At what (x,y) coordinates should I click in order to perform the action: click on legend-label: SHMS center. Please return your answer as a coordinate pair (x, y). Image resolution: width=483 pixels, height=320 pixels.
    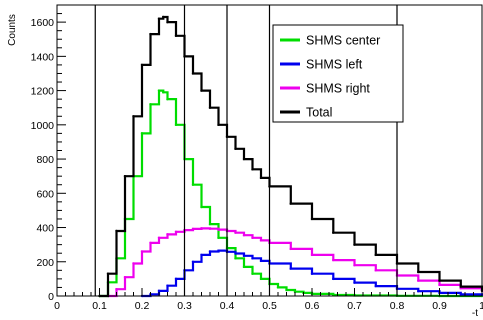
    Looking at the image, I should click on (343, 41).